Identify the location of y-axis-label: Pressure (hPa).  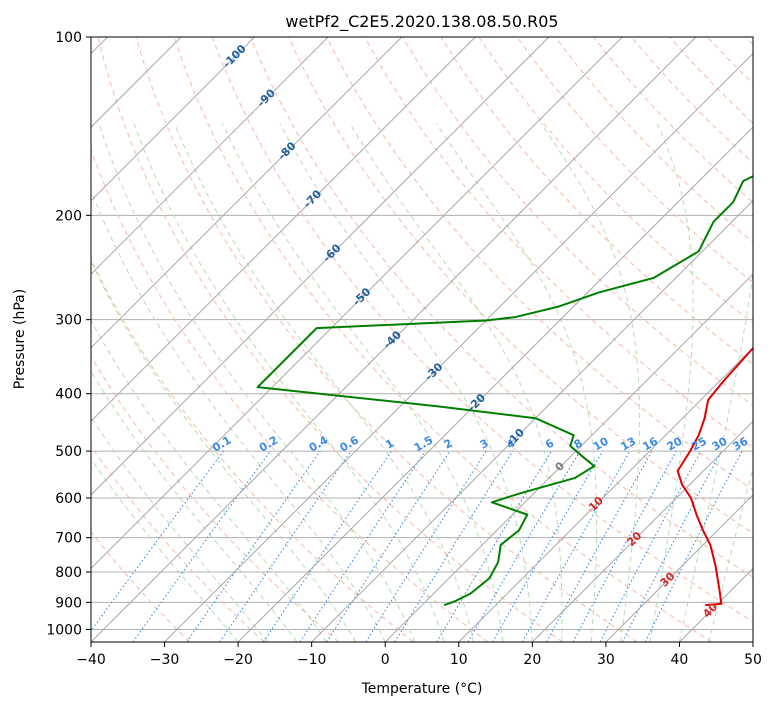
(20, 339).